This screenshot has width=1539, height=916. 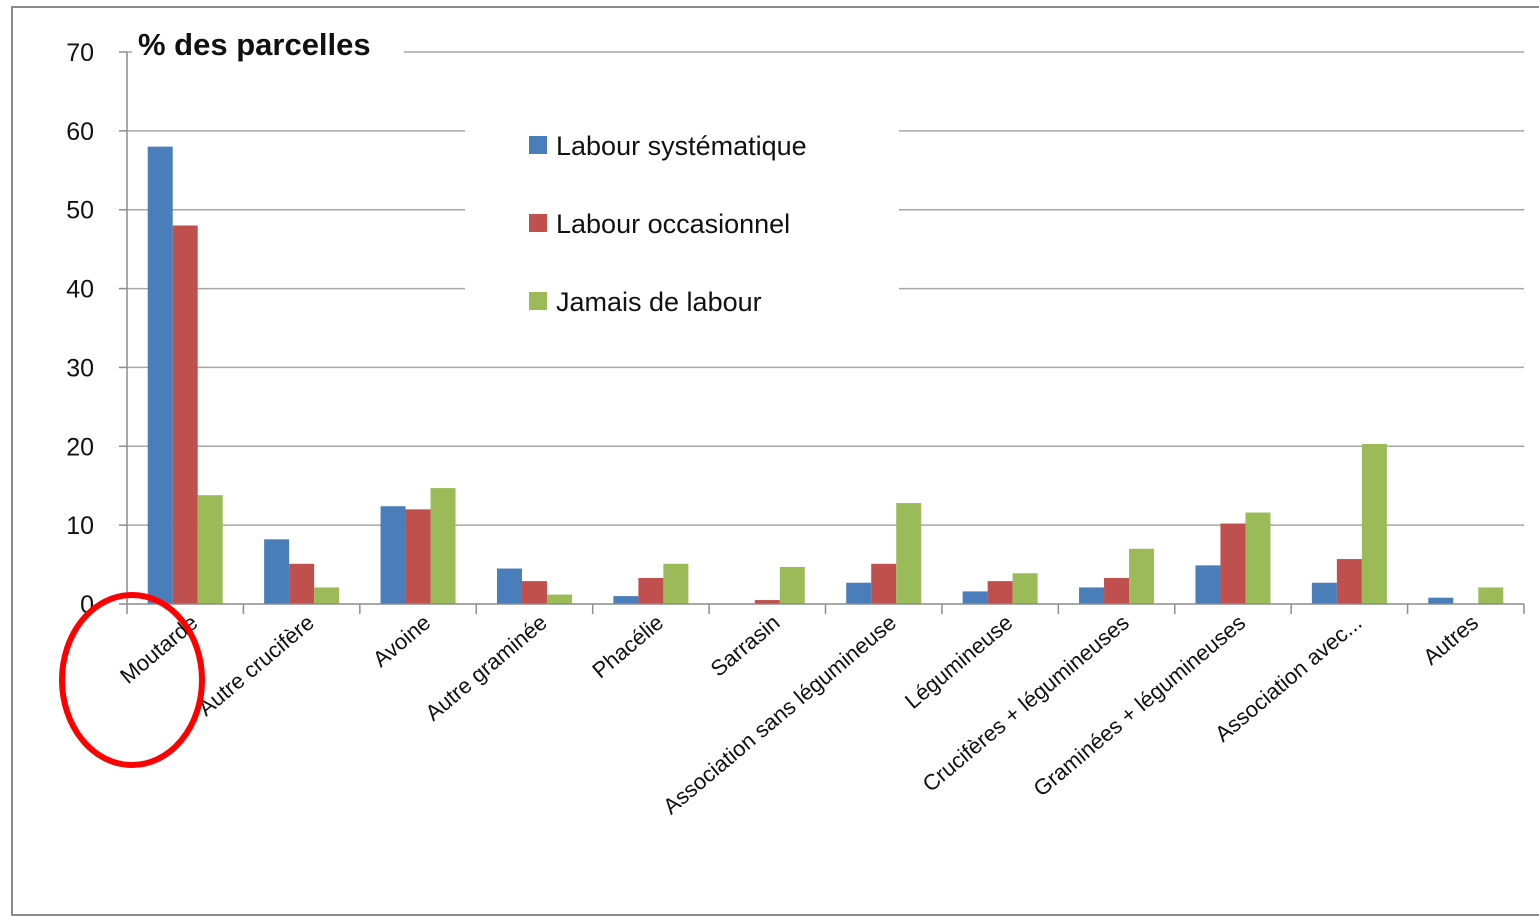 What do you see at coordinates (659, 302) in the screenshot?
I see `legend-label: Jamais de labour` at bounding box center [659, 302].